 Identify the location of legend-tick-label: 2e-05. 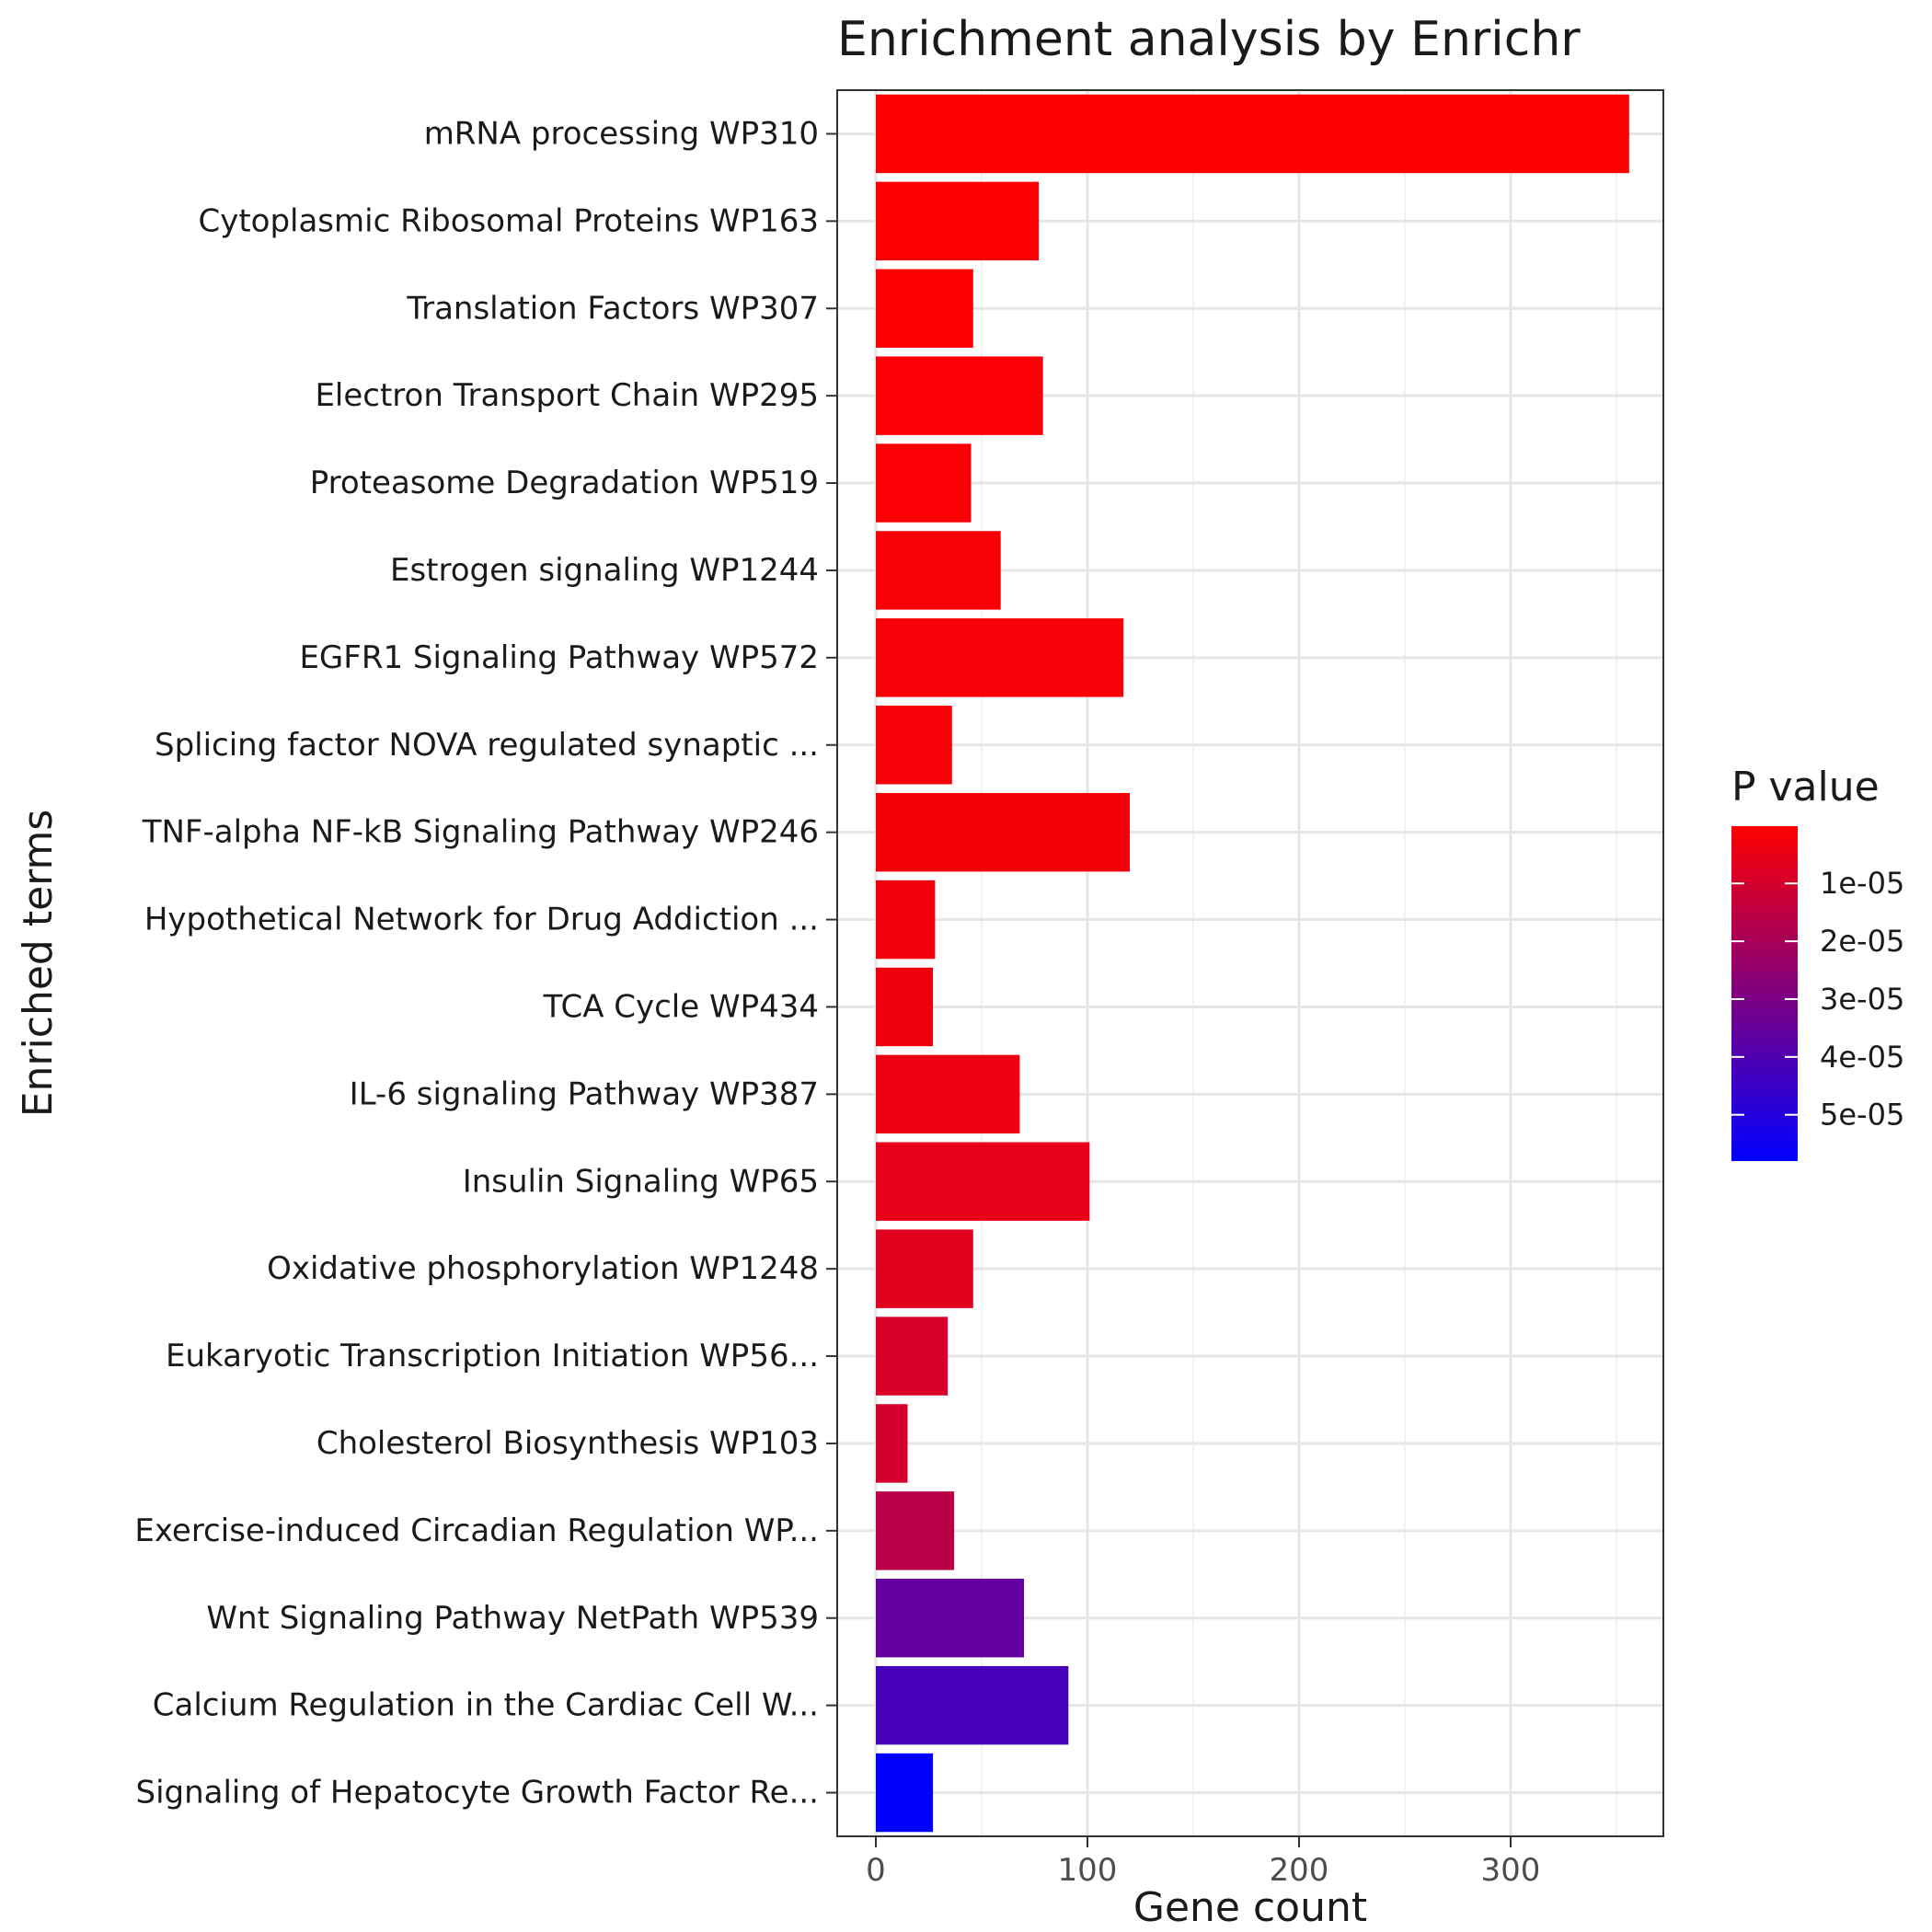
(1862, 941).